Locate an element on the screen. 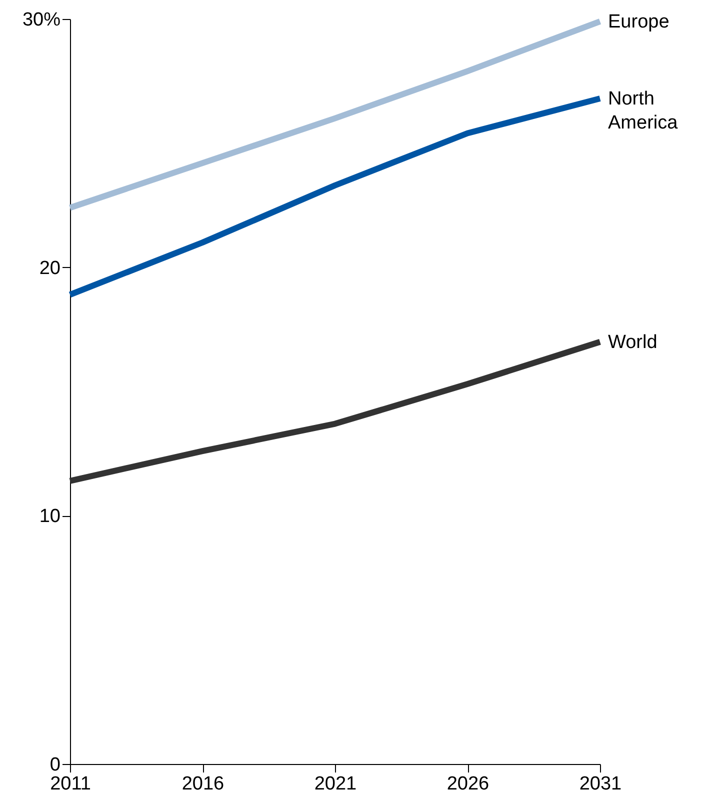 Image resolution: width=702 pixels, height=803 pixels. x-tick-label: 2011 is located at coordinates (70, 784).